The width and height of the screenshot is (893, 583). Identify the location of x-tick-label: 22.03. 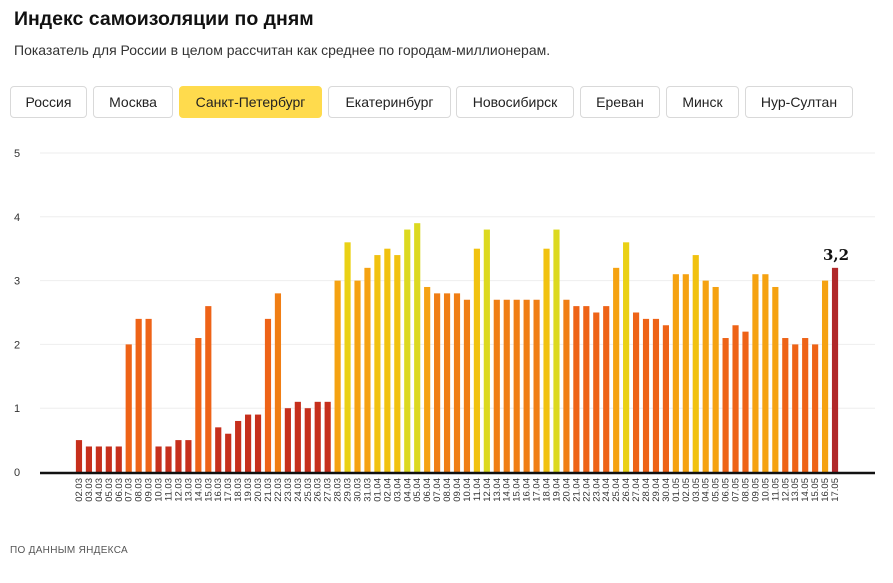
(278, 490).